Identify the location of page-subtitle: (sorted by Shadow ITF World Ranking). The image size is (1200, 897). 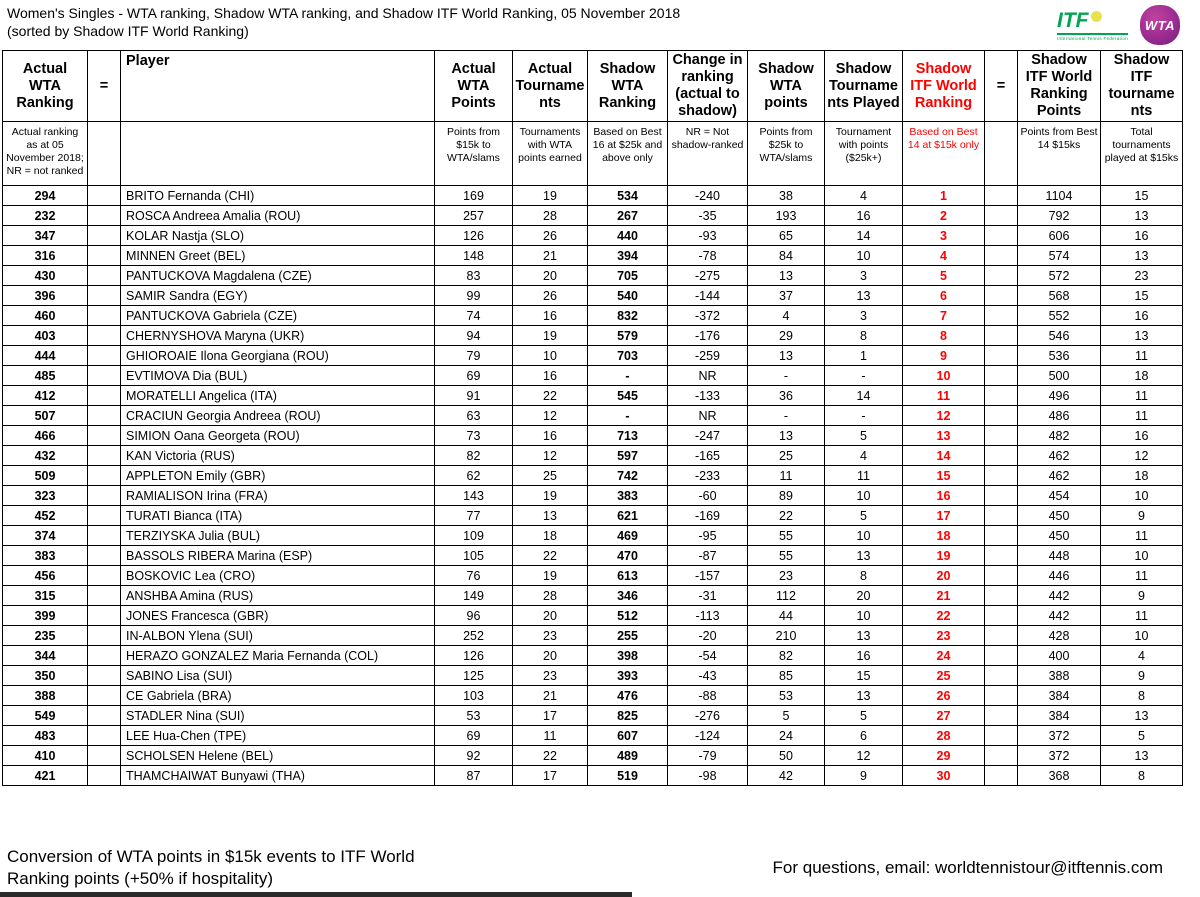
(128, 30).